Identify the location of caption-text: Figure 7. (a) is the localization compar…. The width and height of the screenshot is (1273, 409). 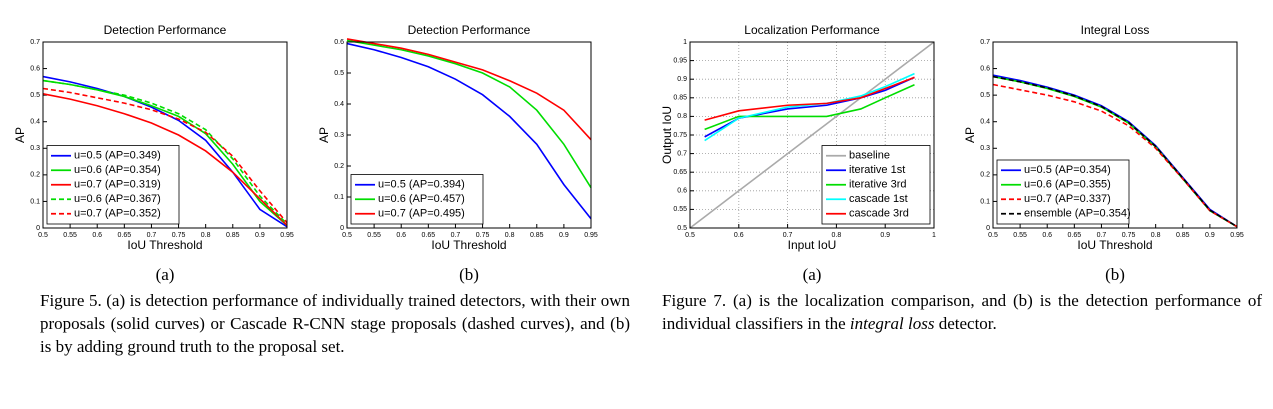
(962, 312).